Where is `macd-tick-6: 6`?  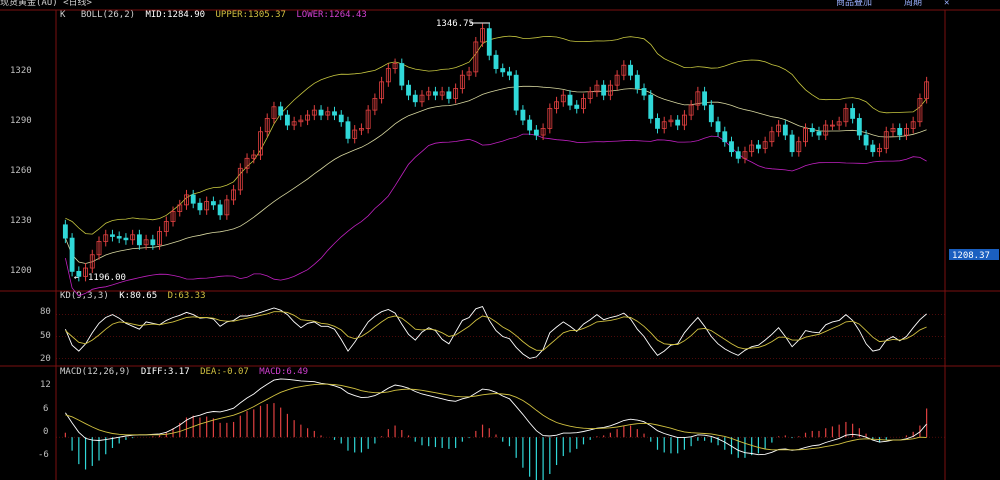 macd-tick-6: 6 is located at coordinates (45, 409).